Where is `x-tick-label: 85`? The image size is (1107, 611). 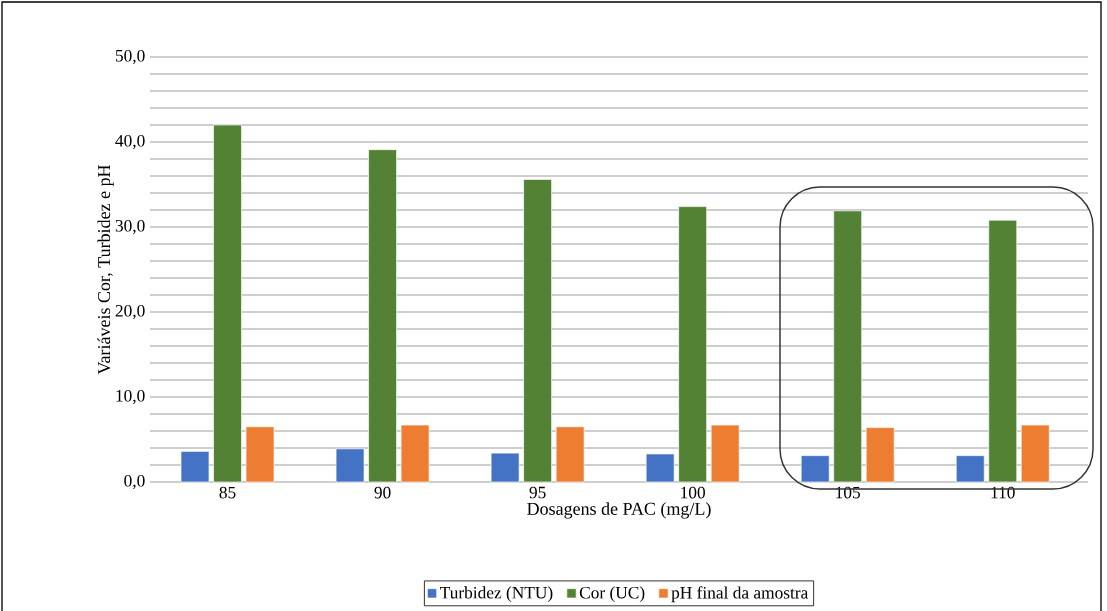
x-tick-label: 85 is located at coordinates (227, 492).